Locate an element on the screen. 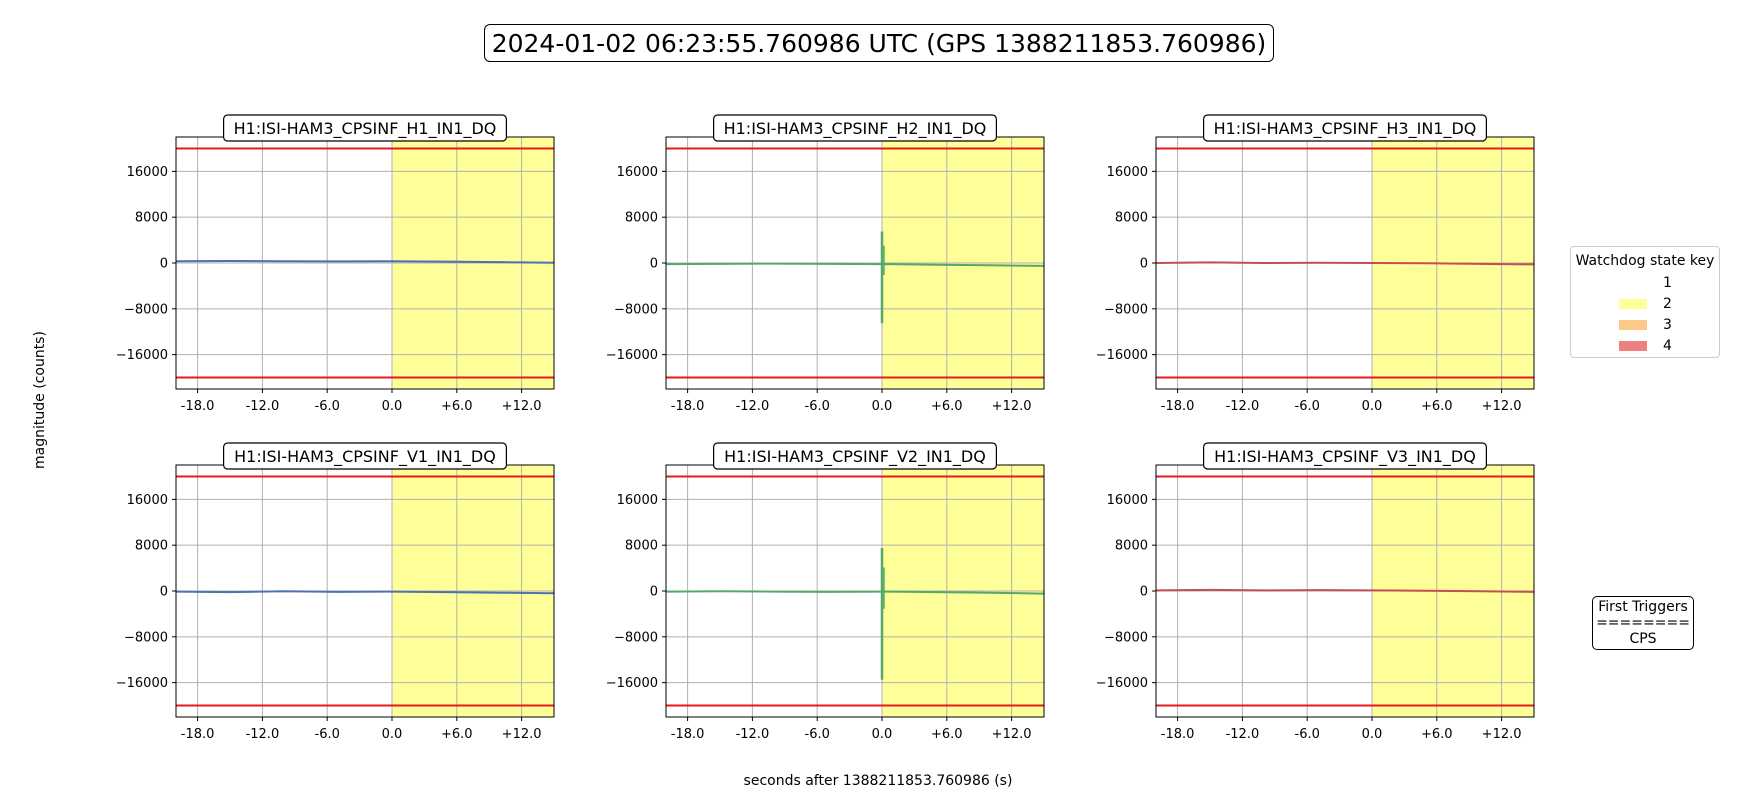  subplot-title: H1:ISI-HAM3_CPSINF_V3_IN1_DQ is located at coordinates (1345, 457).